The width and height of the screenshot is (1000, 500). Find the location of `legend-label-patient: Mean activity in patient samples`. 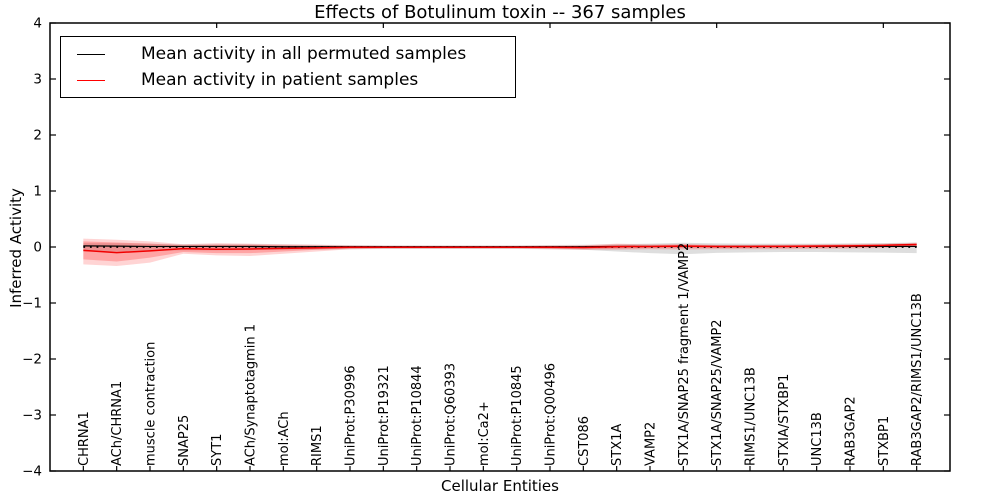

legend-label-patient: Mean activity in patient samples is located at coordinates (280, 80).